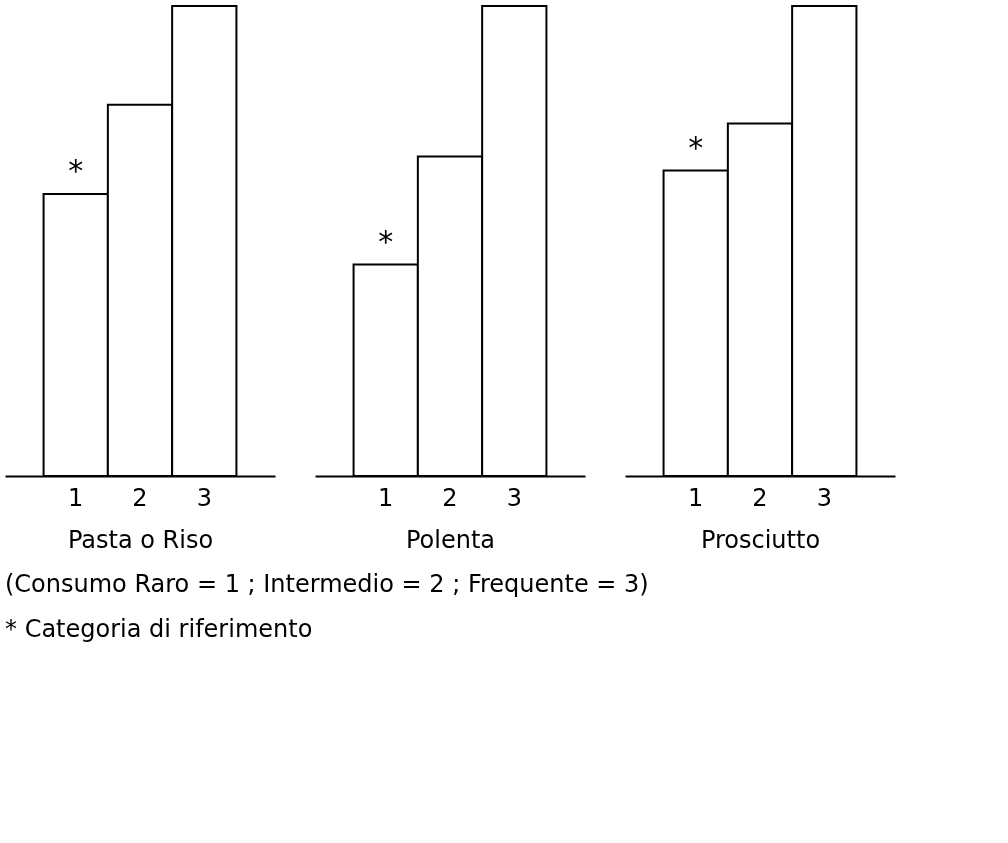 The image size is (1008, 843). I want to click on text: * Categoria di riferimento, so click(159, 628).